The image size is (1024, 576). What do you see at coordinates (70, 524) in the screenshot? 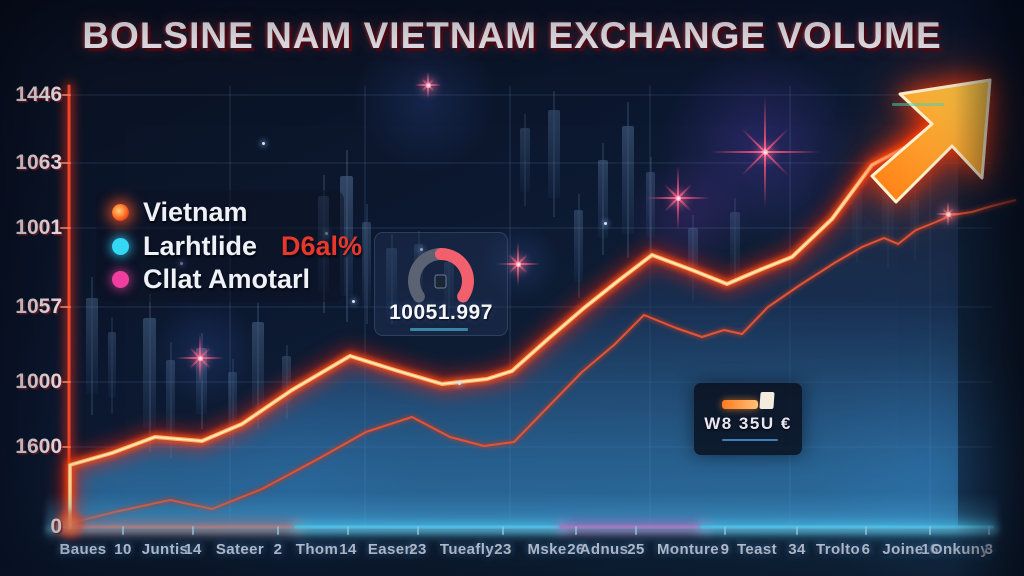
I see `axis-origin-glow` at bounding box center [70, 524].